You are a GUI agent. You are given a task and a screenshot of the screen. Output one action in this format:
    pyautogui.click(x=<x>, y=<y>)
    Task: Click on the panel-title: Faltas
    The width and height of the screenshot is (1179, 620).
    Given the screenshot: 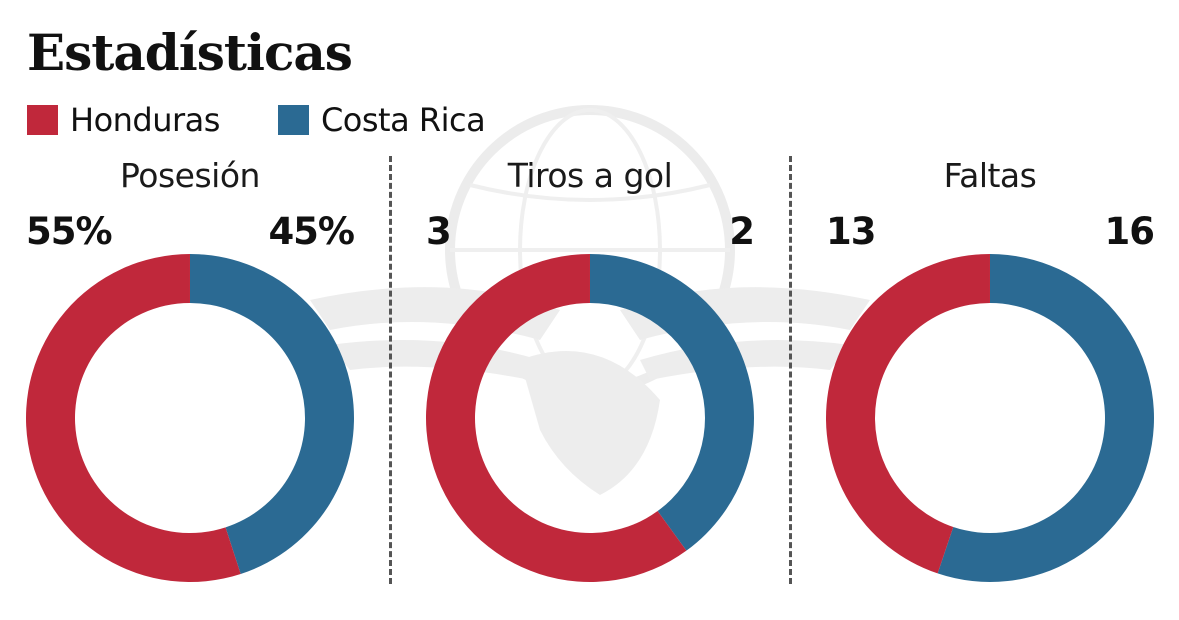 What is the action you would take?
    pyautogui.click(x=990, y=175)
    